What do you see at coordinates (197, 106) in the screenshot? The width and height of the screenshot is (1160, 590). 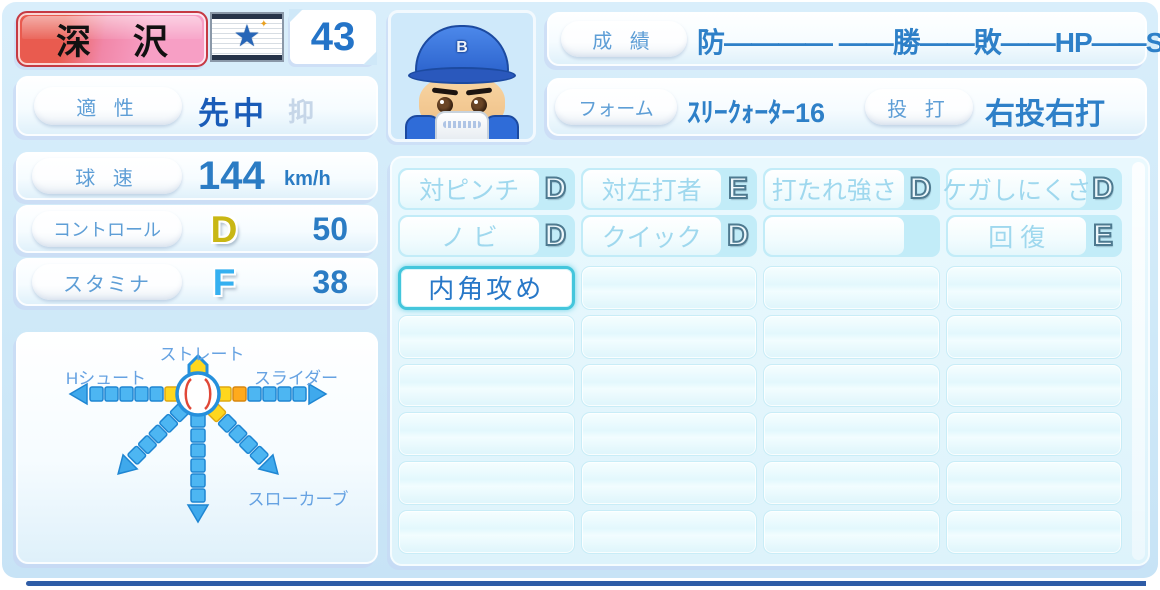 I see `aptitude-panel: 適 性 先中 抑` at bounding box center [197, 106].